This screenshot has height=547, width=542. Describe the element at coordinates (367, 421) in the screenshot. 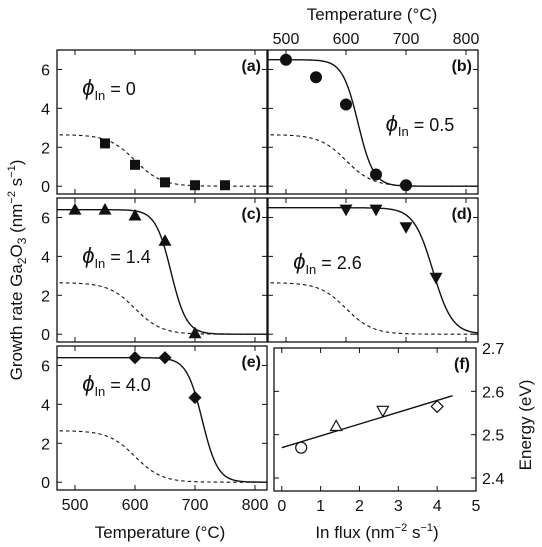

I see `fit-line` at that location.